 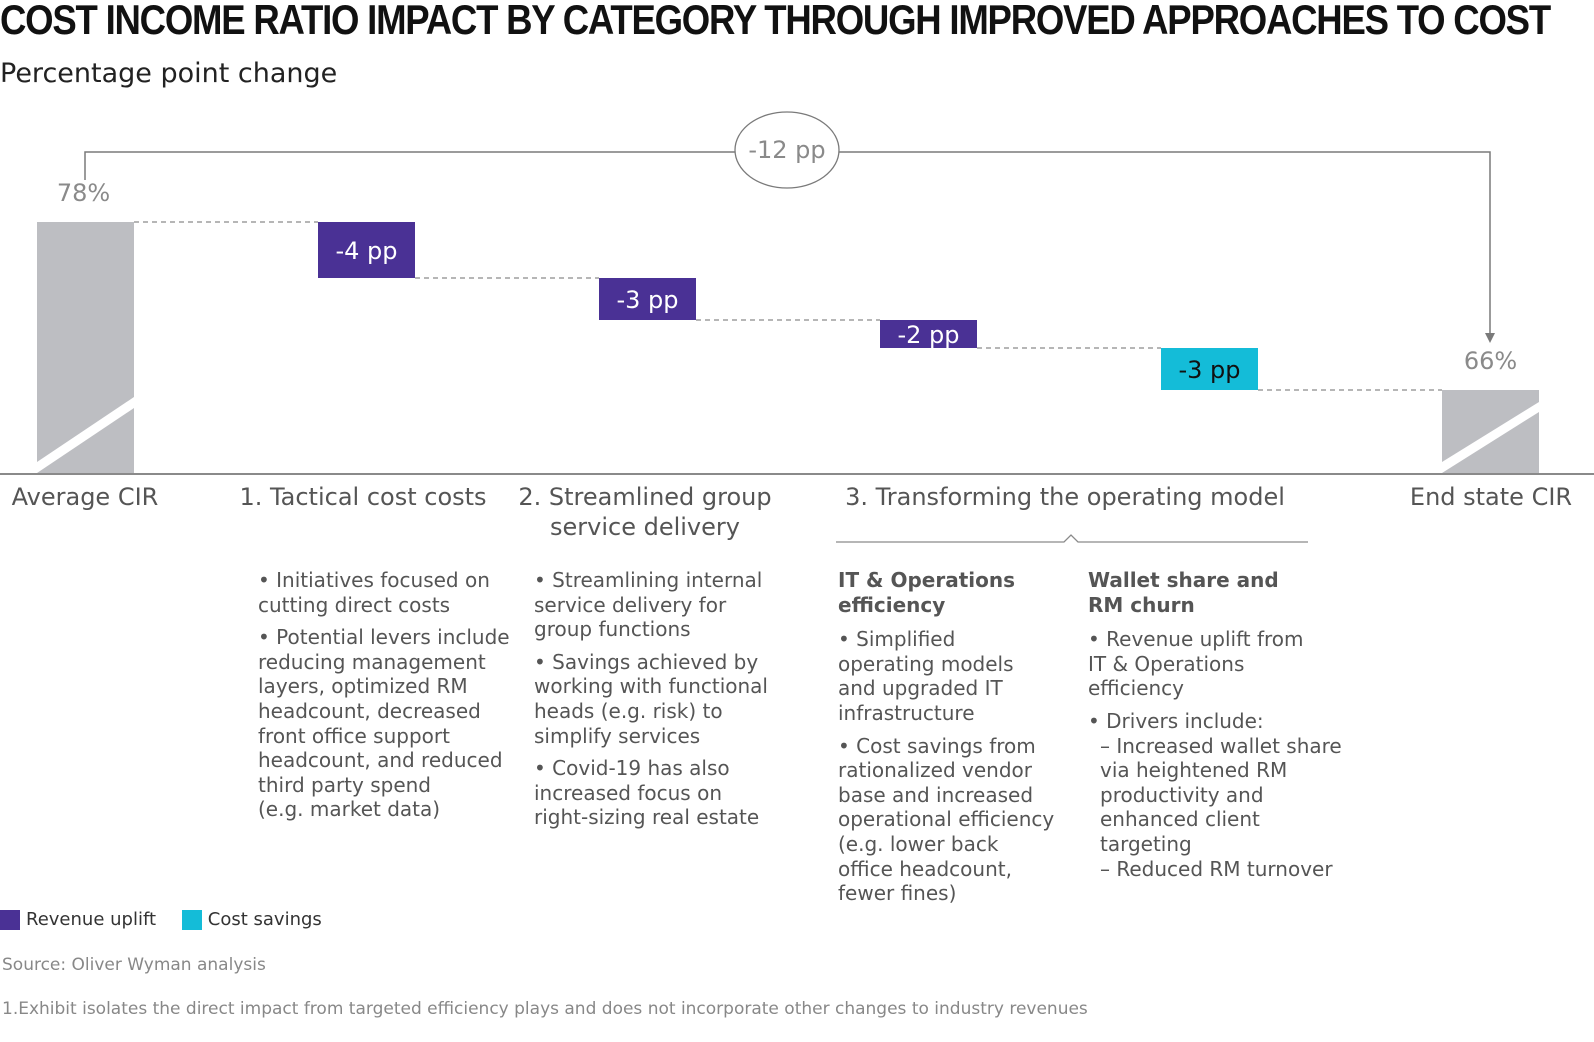 I want to click on end-value-label: 66%, so click(x=1490, y=361).